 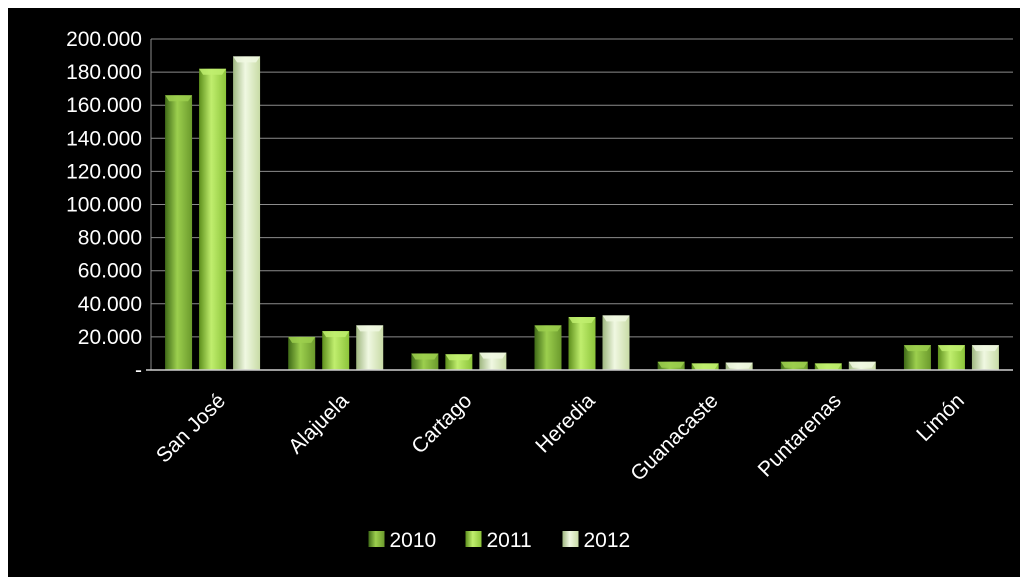 I want to click on y-tick-label: 200.000, so click(x=104, y=39).